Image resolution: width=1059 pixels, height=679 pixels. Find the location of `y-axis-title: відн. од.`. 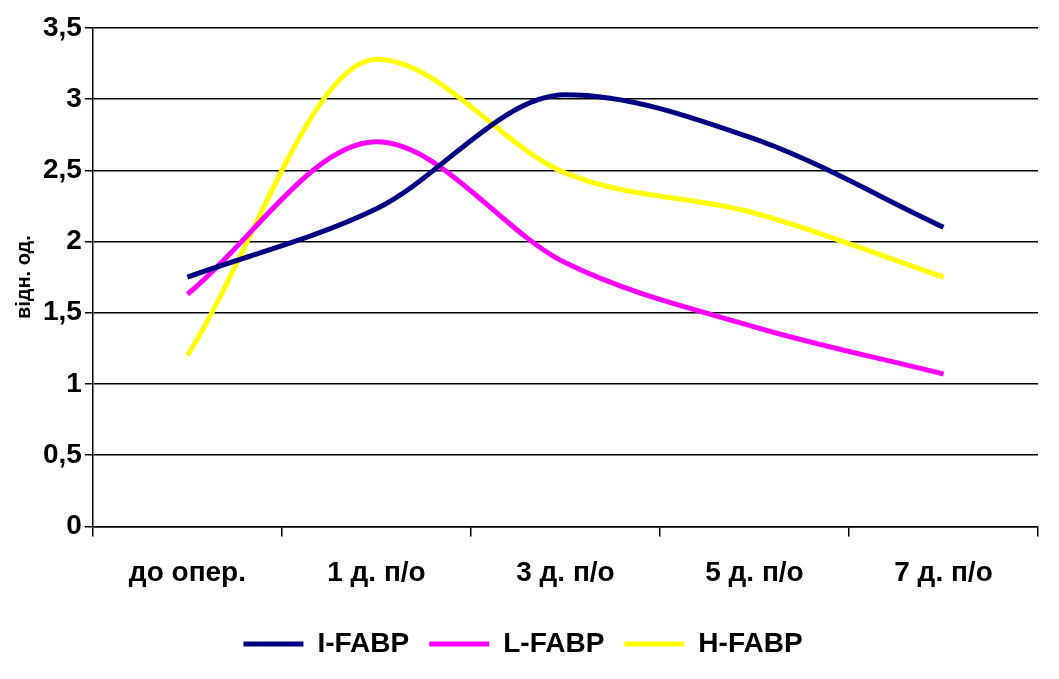

y-axis-title: відн. од. is located at coordinates (22, 277).